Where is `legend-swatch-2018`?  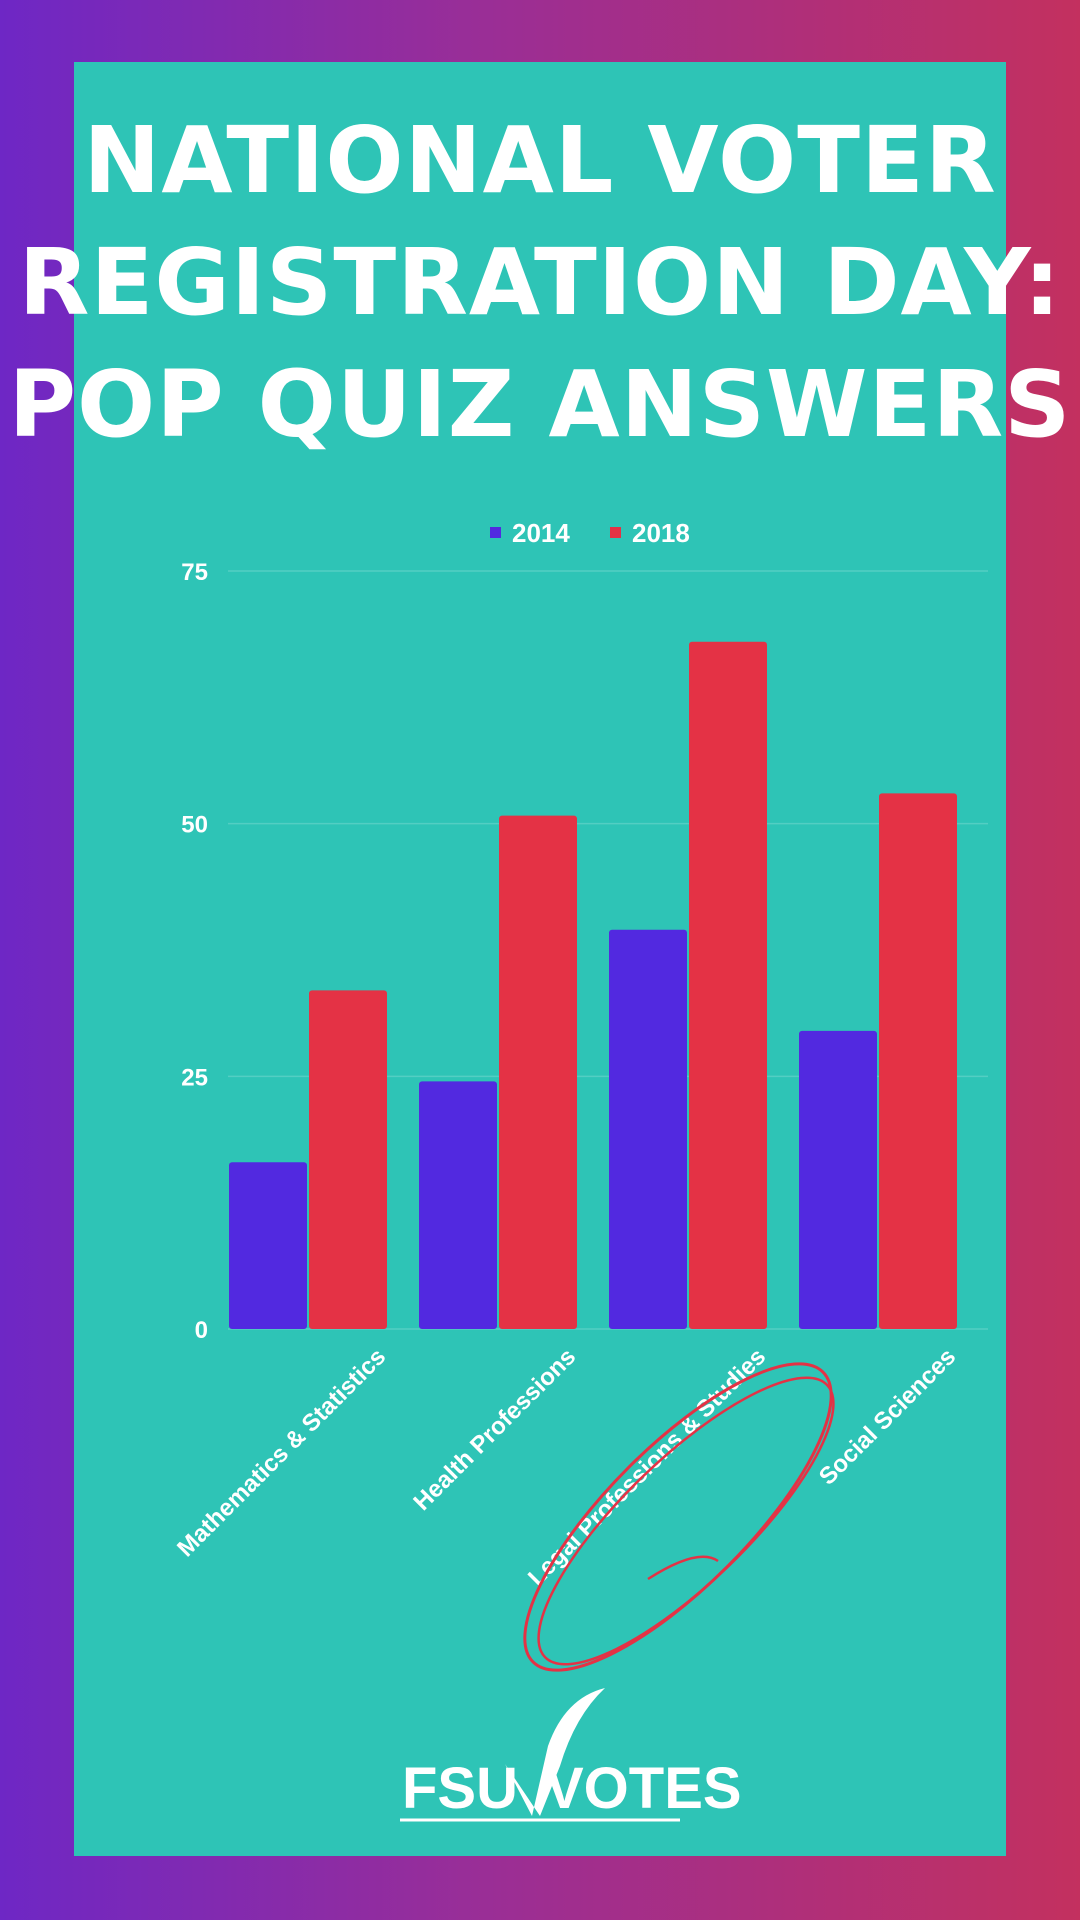 legend-swatch-2018 is located at coordinates (615, 532).